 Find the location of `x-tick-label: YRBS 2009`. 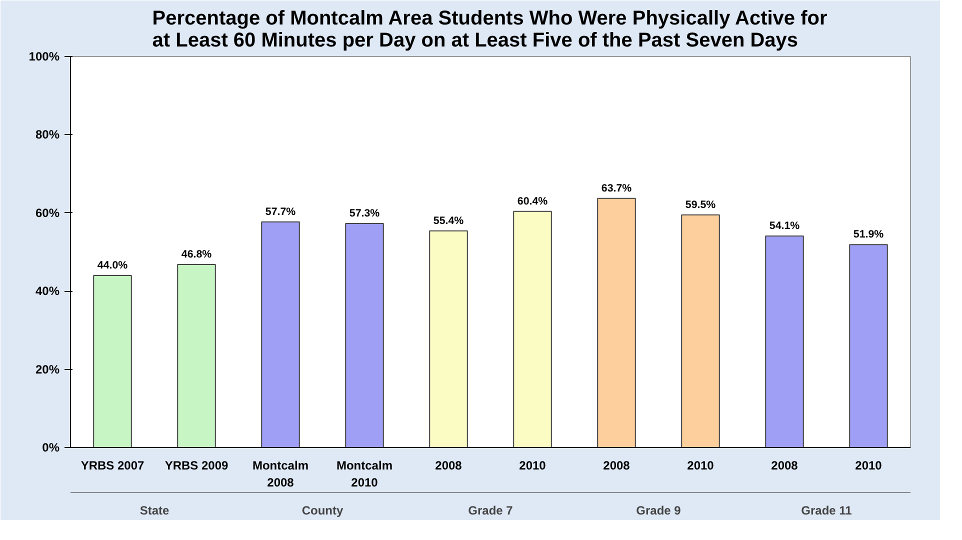

x-tick-label: YRBS 2009 is located at coordinates (196, 465).